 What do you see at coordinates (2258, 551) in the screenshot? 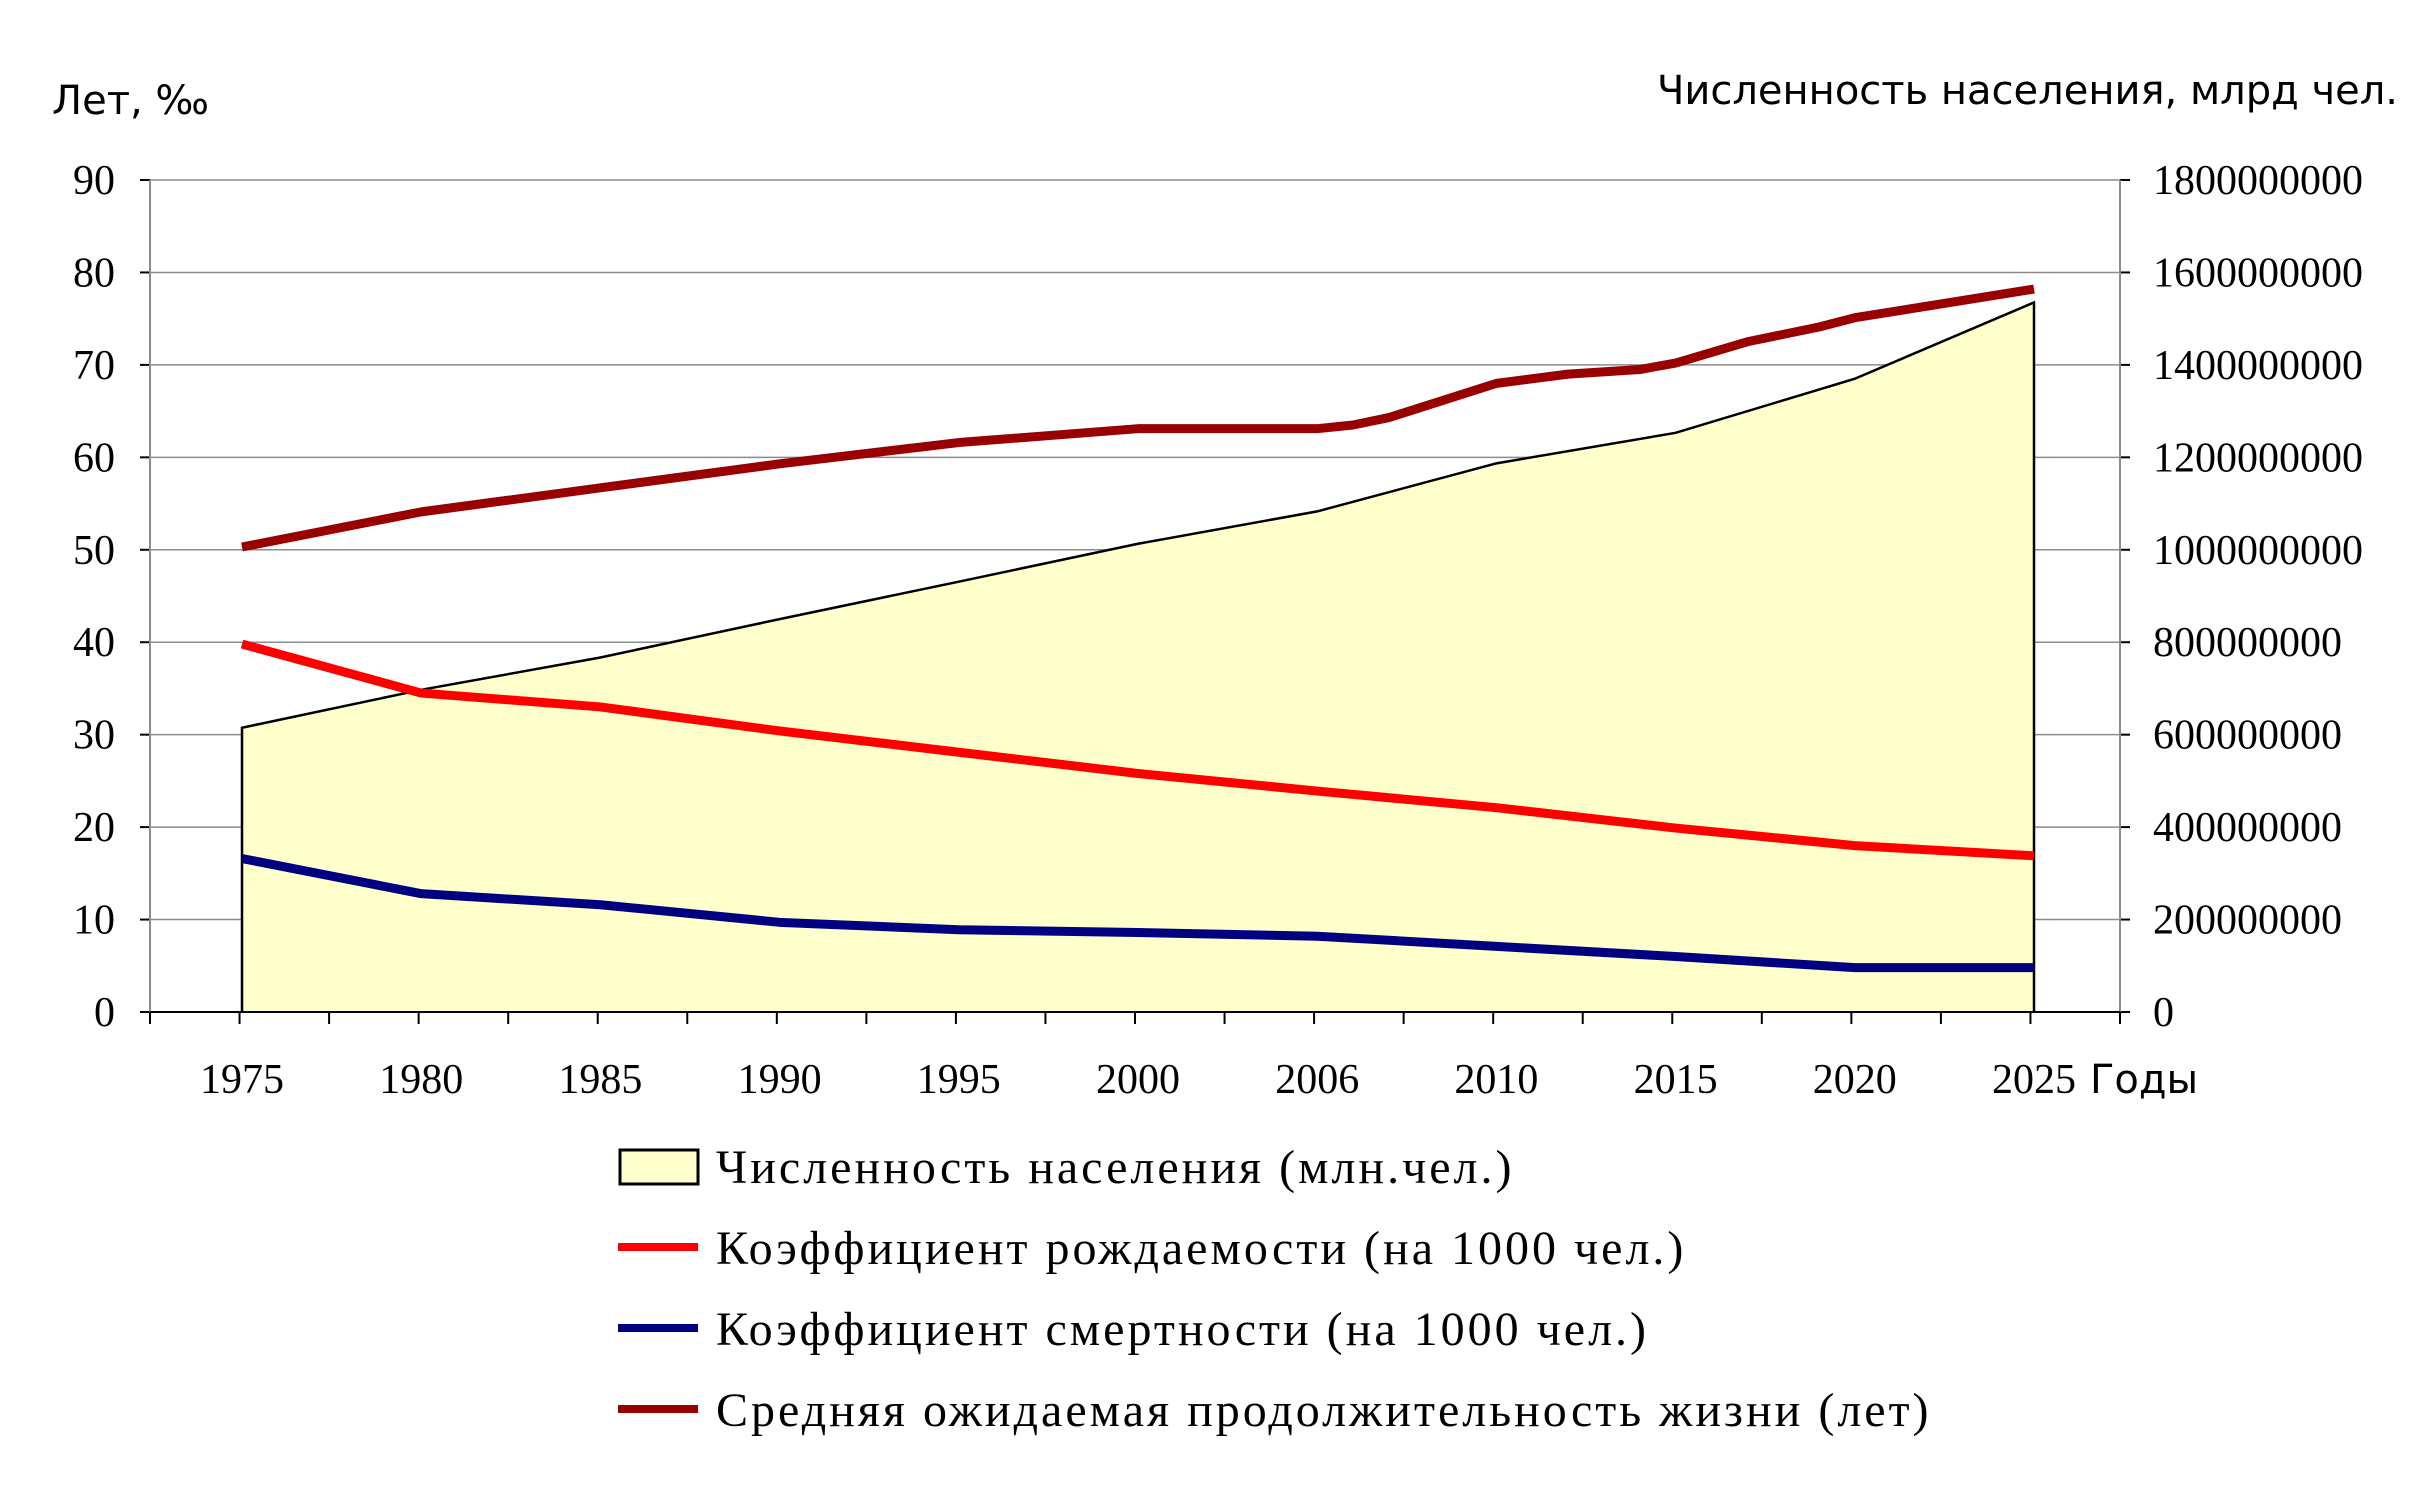
I see `right-tick-label: 1000000000` at bounding box center [2258, 551].